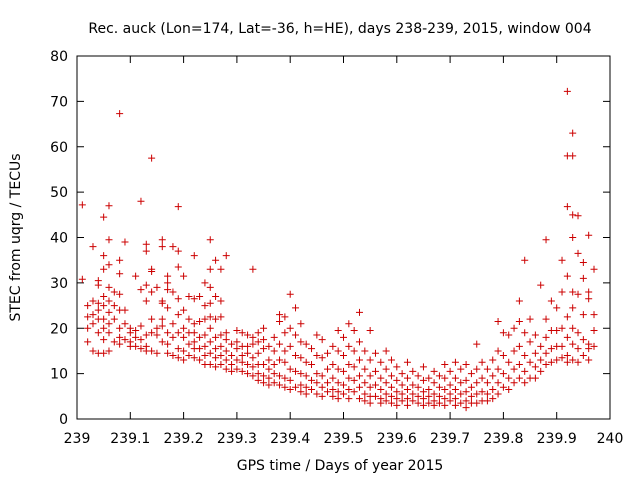 The width and height of the screenshot is (640, 480). What do you see at coordinates (59, 193) in the screenshot?
I see `y-tick-label: 50` at bounding box center [59, 193].